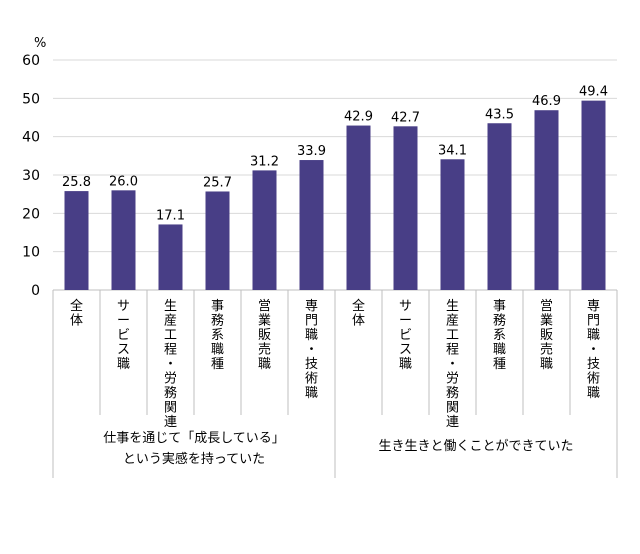  Describe the element at coordinates (31, 138) in the screenshot. I see `y-tick-label: 40` at that location.